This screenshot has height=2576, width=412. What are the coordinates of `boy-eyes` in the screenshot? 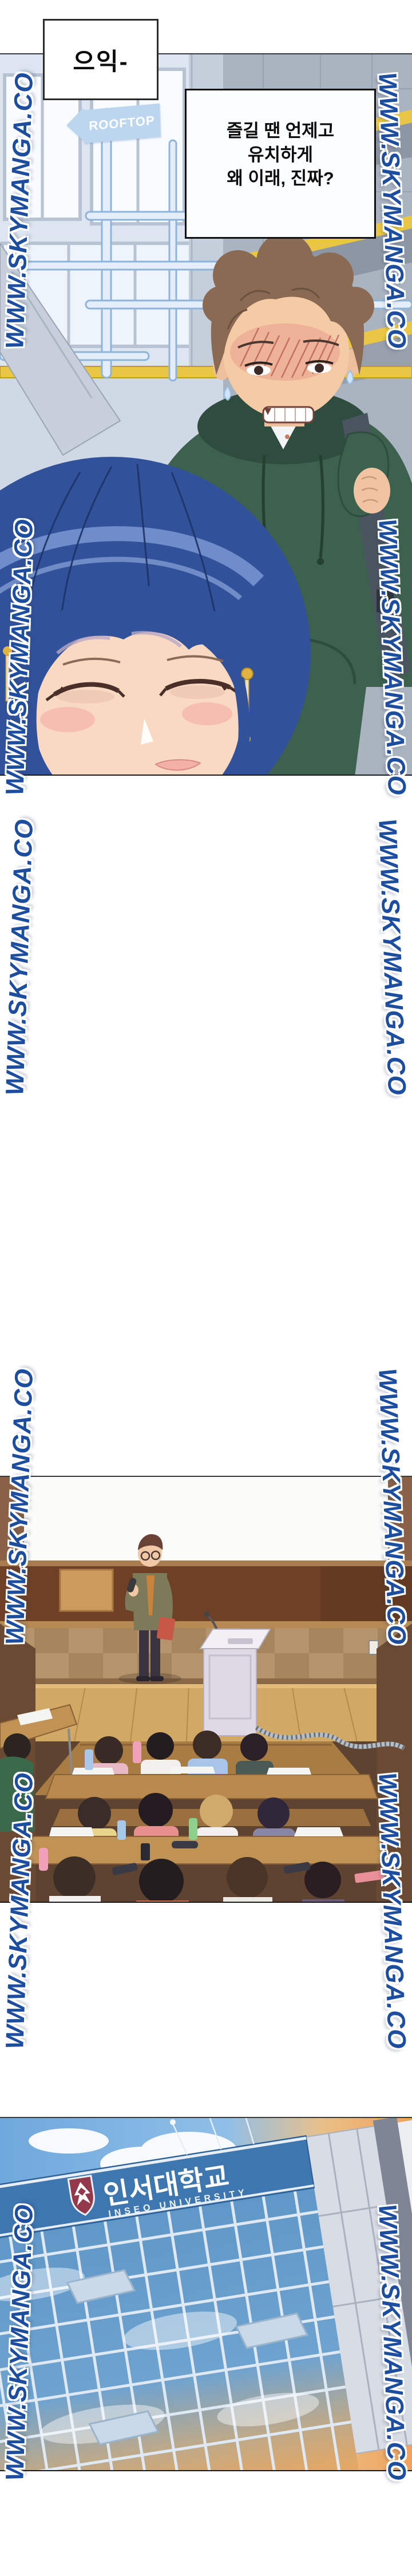 It's located at (288, 357).